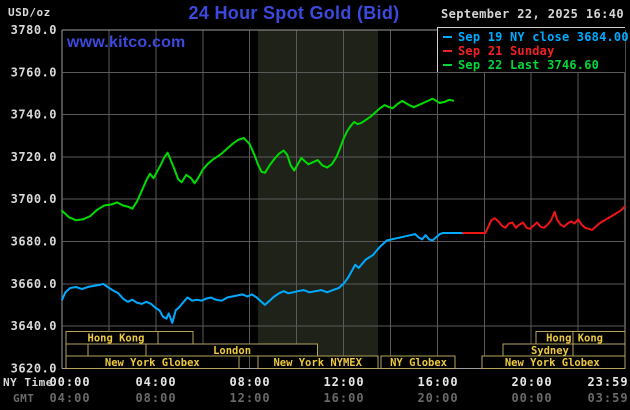 This screenshot has width=630, height=410. Describe the element at coordinates (531, 382) in the screenshot. I see `ny-time-tick-label: 20:00` at that location.